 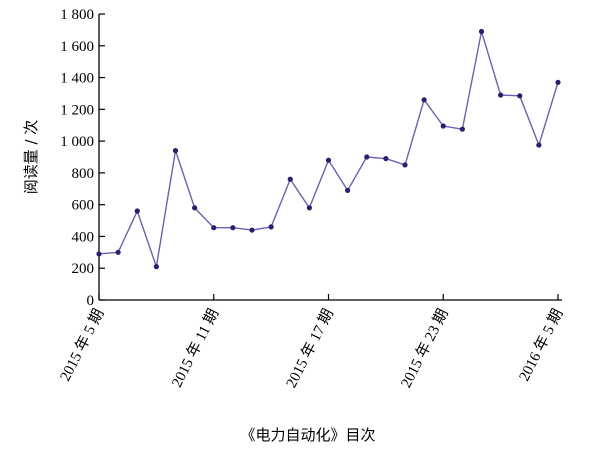 What do you see at coordinates (77, 79) in the screenshot?
I see `y-tick-label: 1 400` at bounding box center [77, 79].